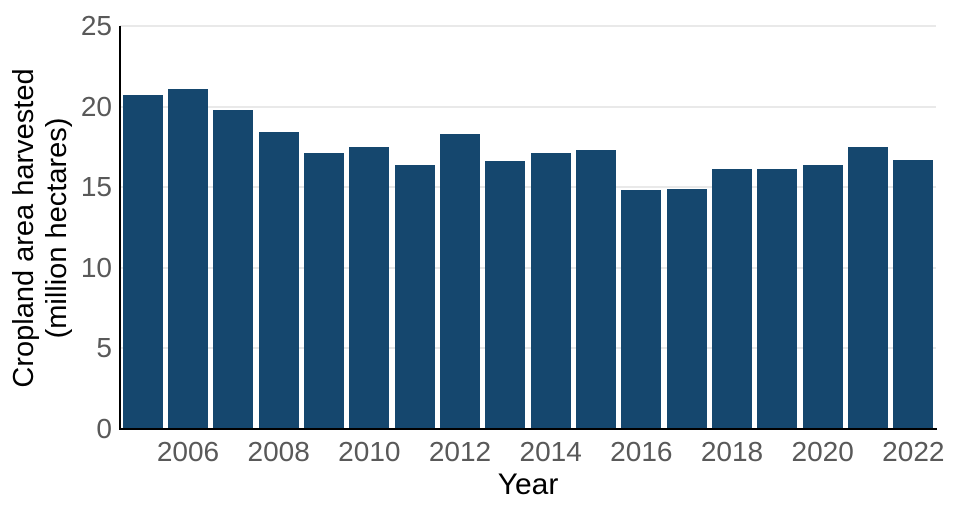  What do you see at coordinates (868, 287) in the screenshot?
I see `bar-2021` at bounding box center [868, 287].